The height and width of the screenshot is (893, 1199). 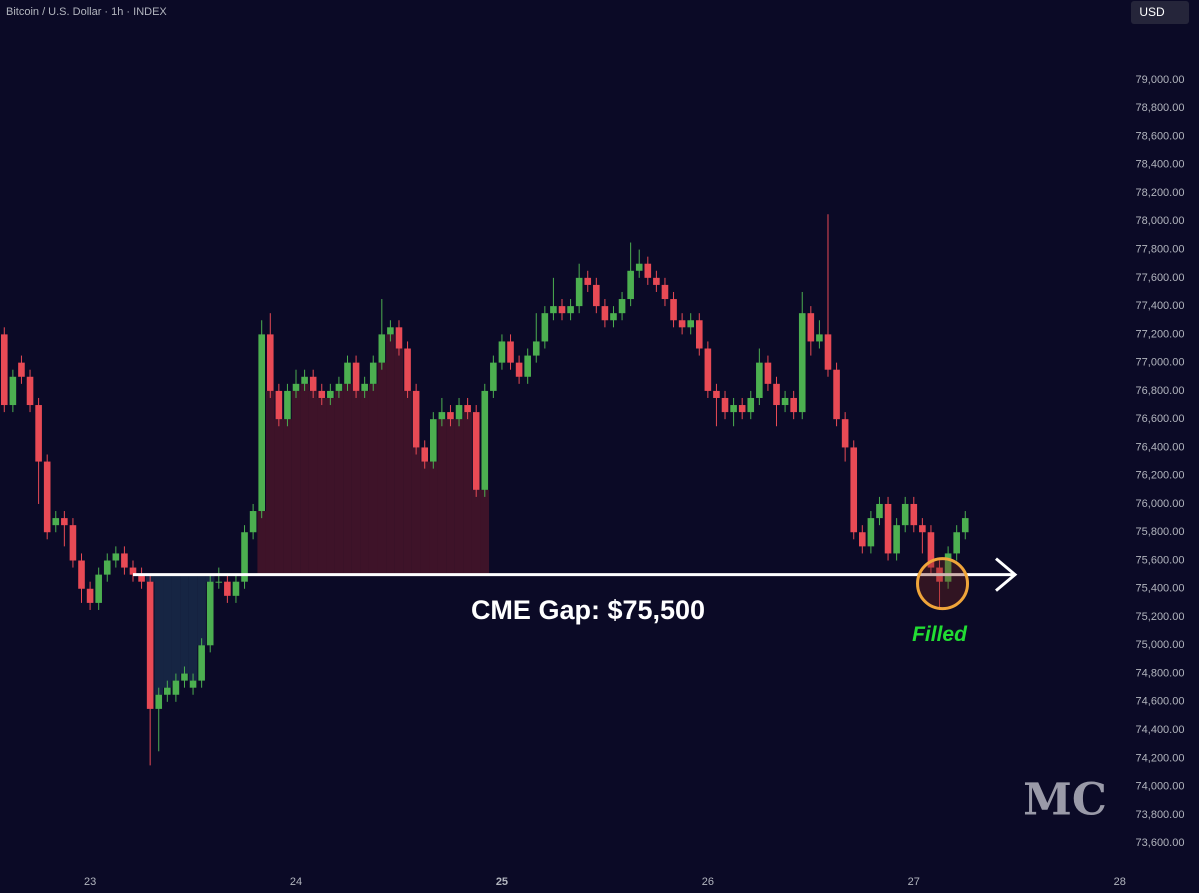 I want to click on y-tick-label: 75,200.00, so click(x=1160, y=617).